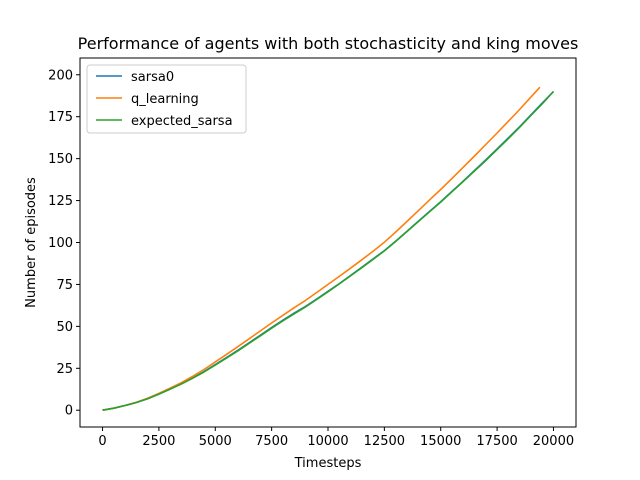 The height and width of the screenshot is (480, 640). Describe the element at coordinates (496, 441) in the screenshot. I see `x-tick-label: 17500` at that location.